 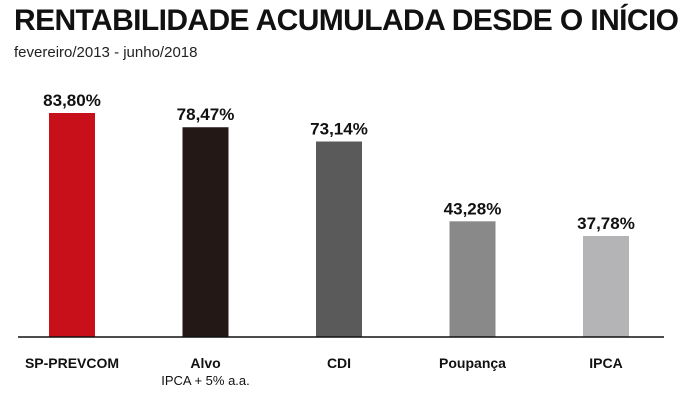 I want to click on category-label-2: CDI, so click(x=339, y=363).